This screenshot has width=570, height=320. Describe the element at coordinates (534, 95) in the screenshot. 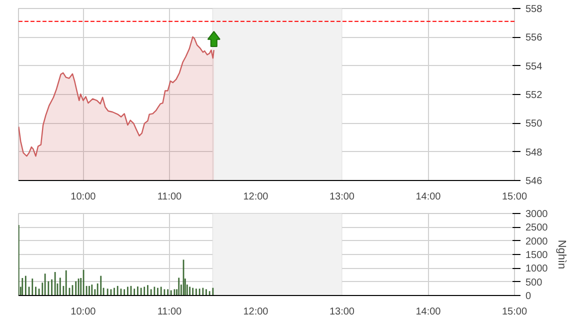

I see `y-tick-label: 552` at that location.